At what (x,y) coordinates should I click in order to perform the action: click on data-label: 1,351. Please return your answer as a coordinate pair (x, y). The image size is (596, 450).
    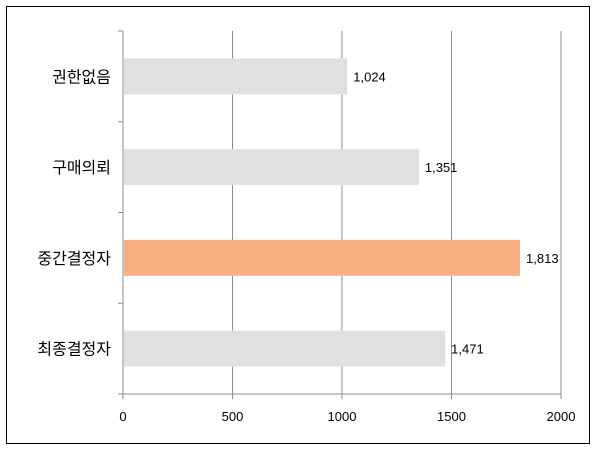
    Looking at the image, I should click on (441, 167).